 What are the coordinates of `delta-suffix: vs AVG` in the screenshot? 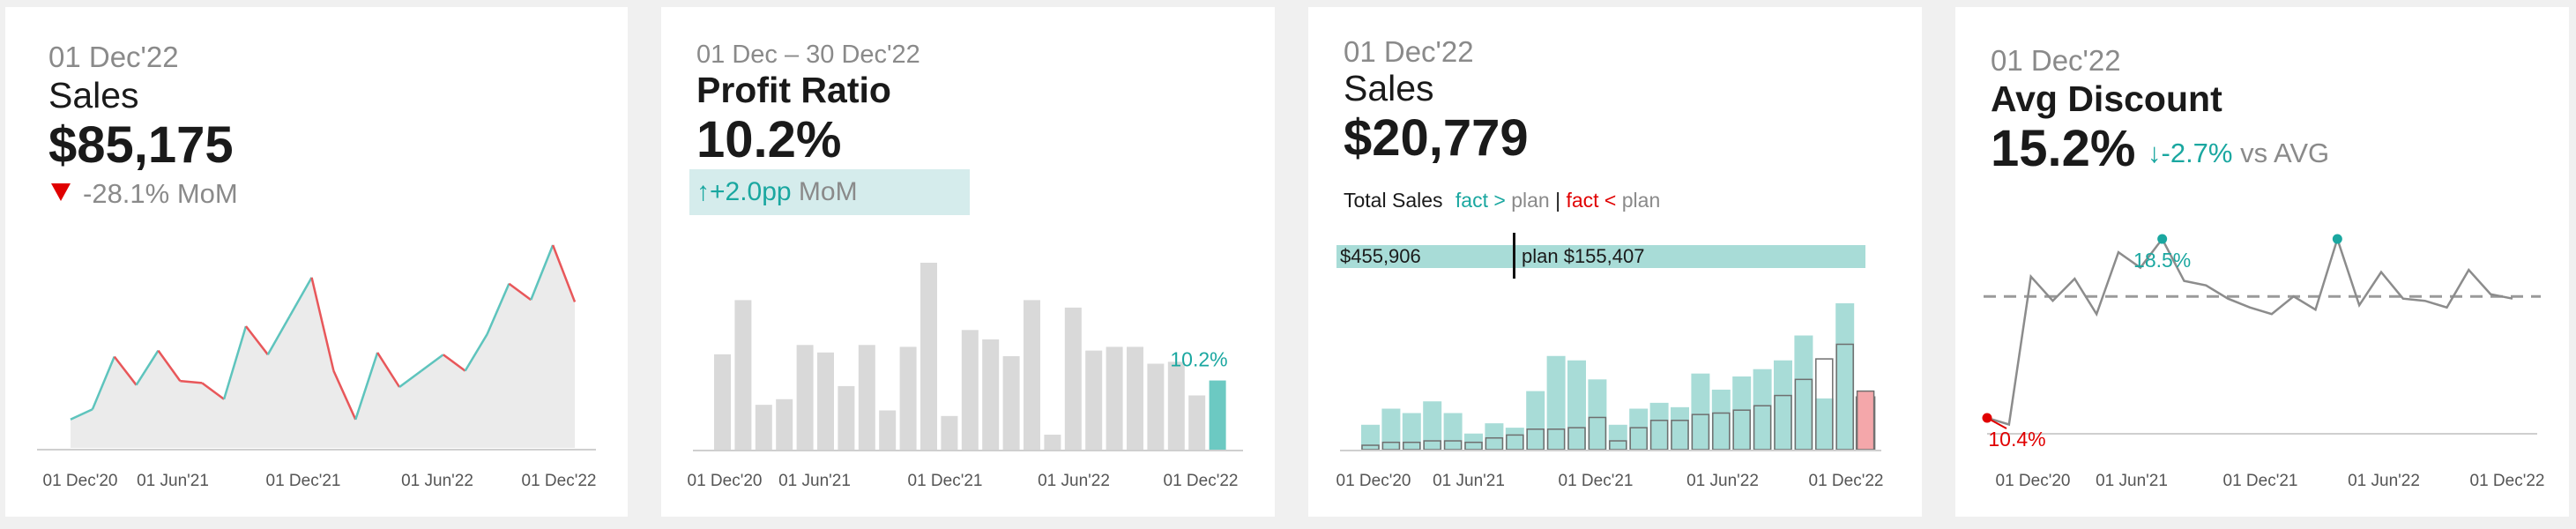 It's located at (2281, 153).